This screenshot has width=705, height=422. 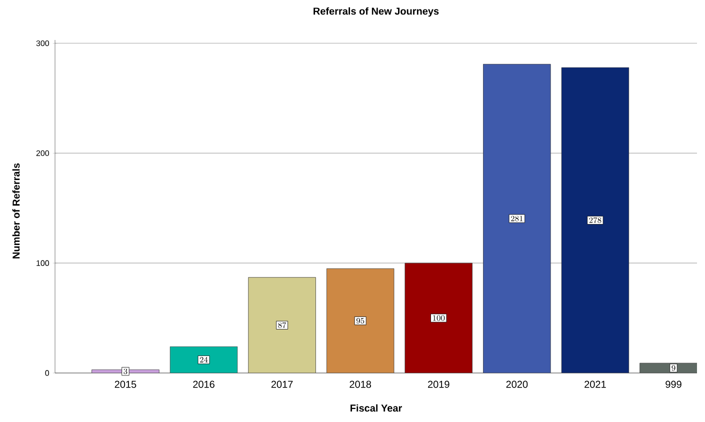 What do you see at coordinates (203, 384) in the screenshot?
I see `x-tick-label: 2016` at bounding box center [203, 384].